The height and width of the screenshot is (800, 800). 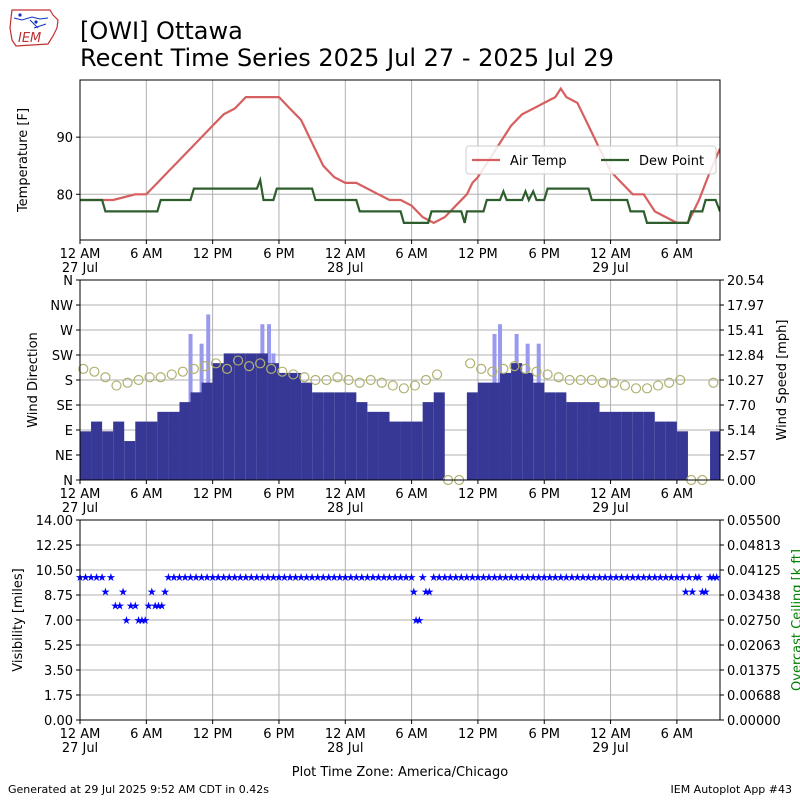 What do you see at coordinates (671, 161) in the screenshot?
I see `legend-label: Dew Point` at bounding box center [671, 161].